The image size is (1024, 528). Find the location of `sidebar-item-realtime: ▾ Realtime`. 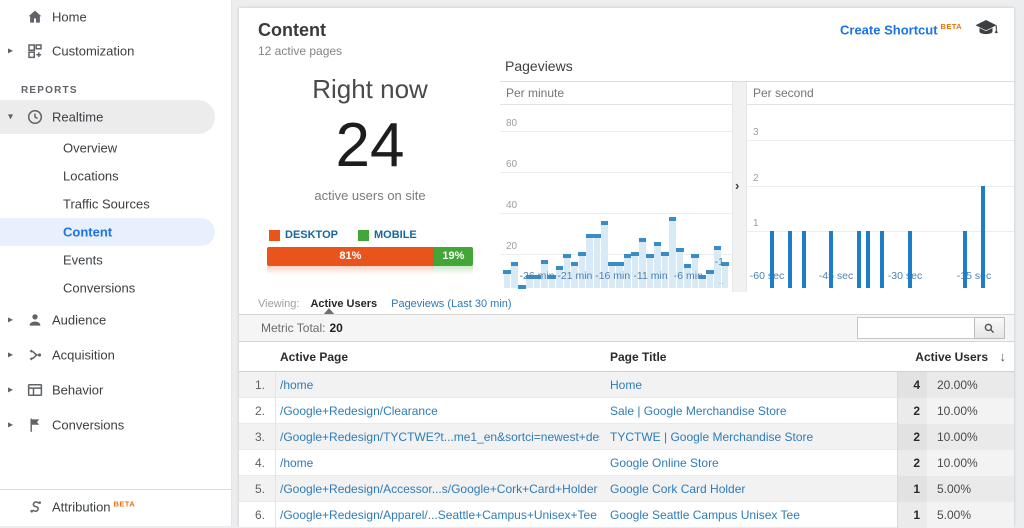

sidebar-item-realtime: ▾ Realtime is located at coordinates (107, 117).